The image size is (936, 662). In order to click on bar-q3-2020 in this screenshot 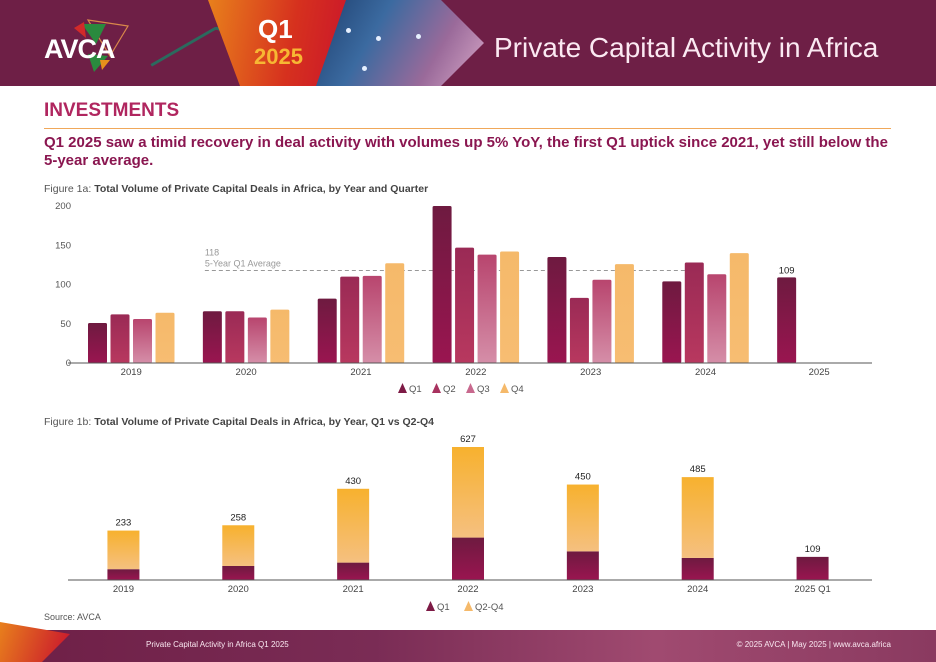, I will do `click(257, 340)`.